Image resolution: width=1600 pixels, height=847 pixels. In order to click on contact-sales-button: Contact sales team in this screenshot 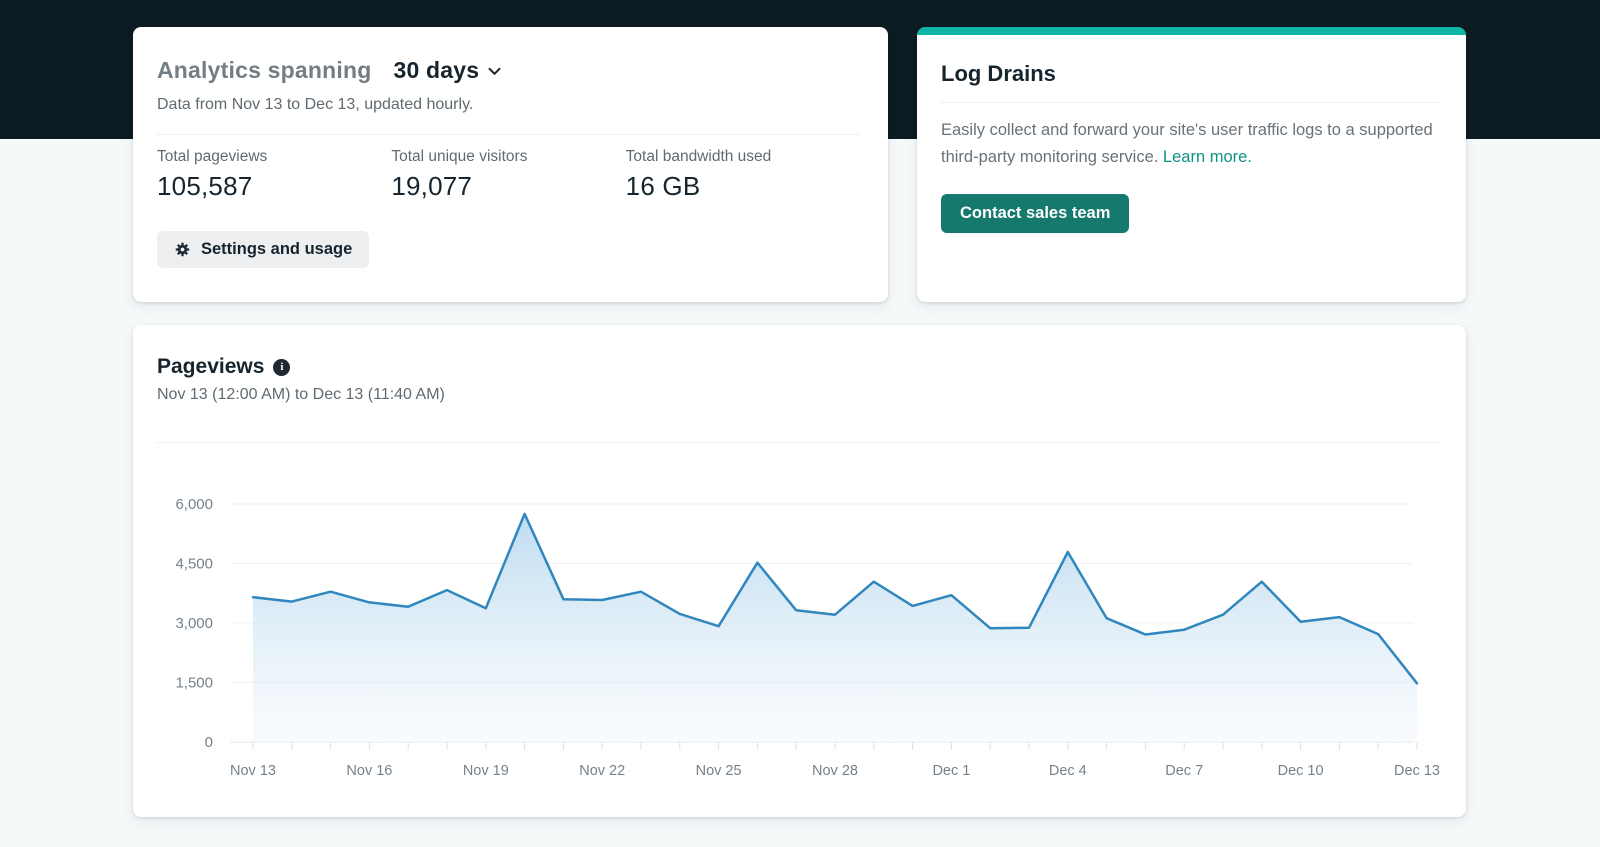, I will do `click(1035, 214)`.